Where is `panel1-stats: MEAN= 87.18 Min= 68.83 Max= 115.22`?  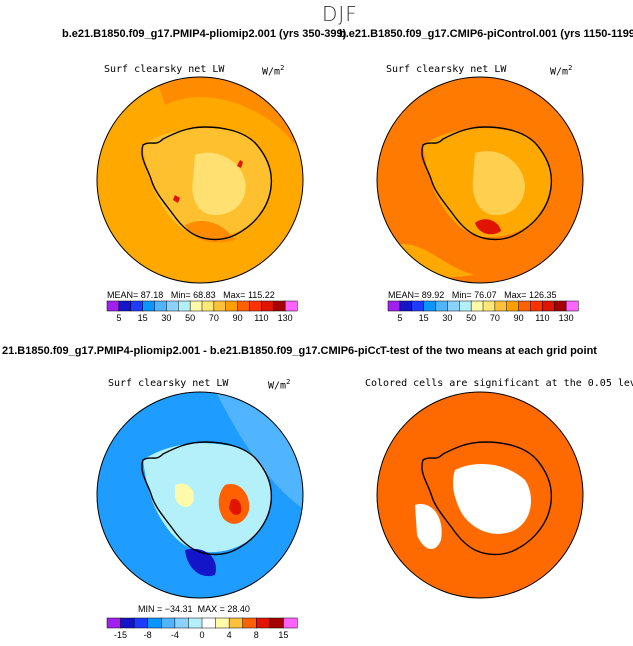 panel1-stats: MEAN= 87.18 Min= 68.83 Max= 115.22 is located at coordinates (191, 295).